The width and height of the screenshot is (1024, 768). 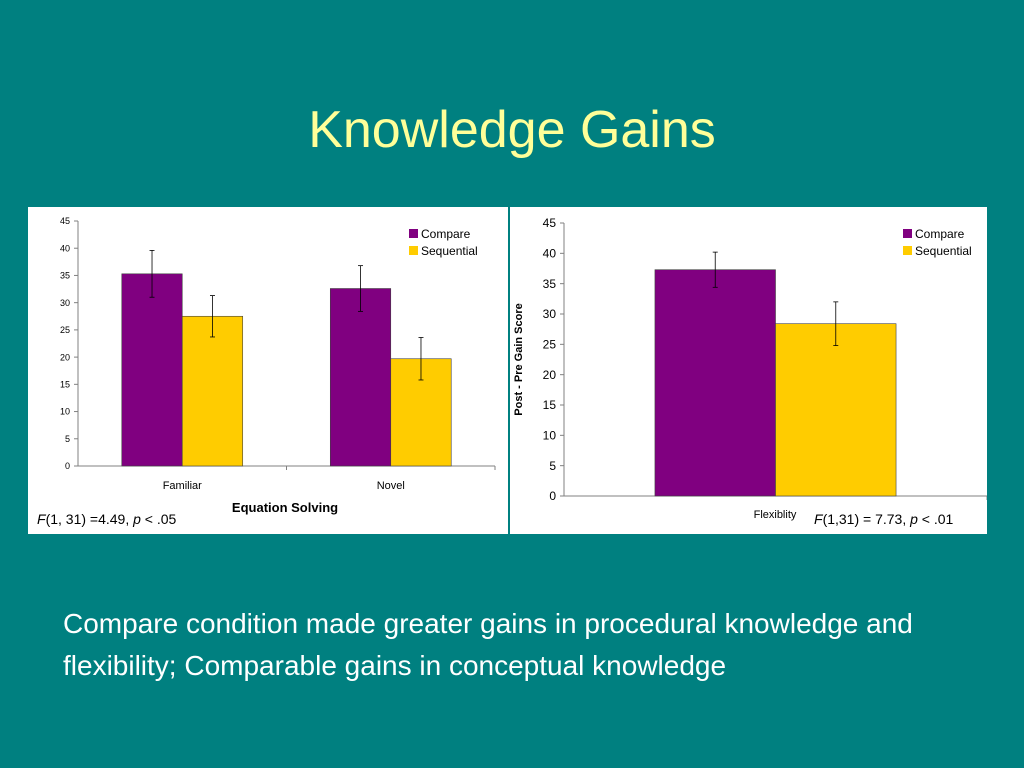 I want to click on slide-title: Knowledge Gains, so click(x=512, y=130).